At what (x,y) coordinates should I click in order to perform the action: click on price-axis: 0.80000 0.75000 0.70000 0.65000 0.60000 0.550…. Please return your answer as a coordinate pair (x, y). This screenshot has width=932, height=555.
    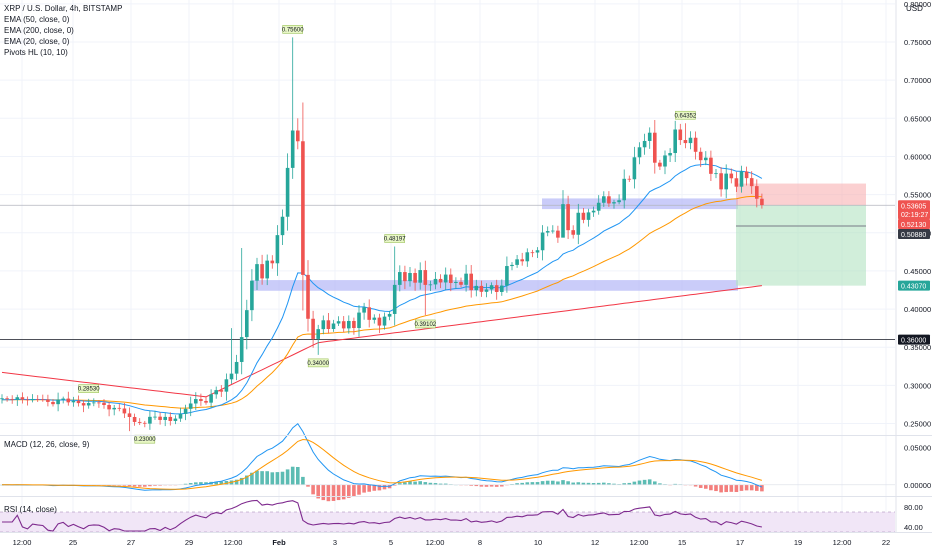
    Looking at the image, I should click on (917, 266).